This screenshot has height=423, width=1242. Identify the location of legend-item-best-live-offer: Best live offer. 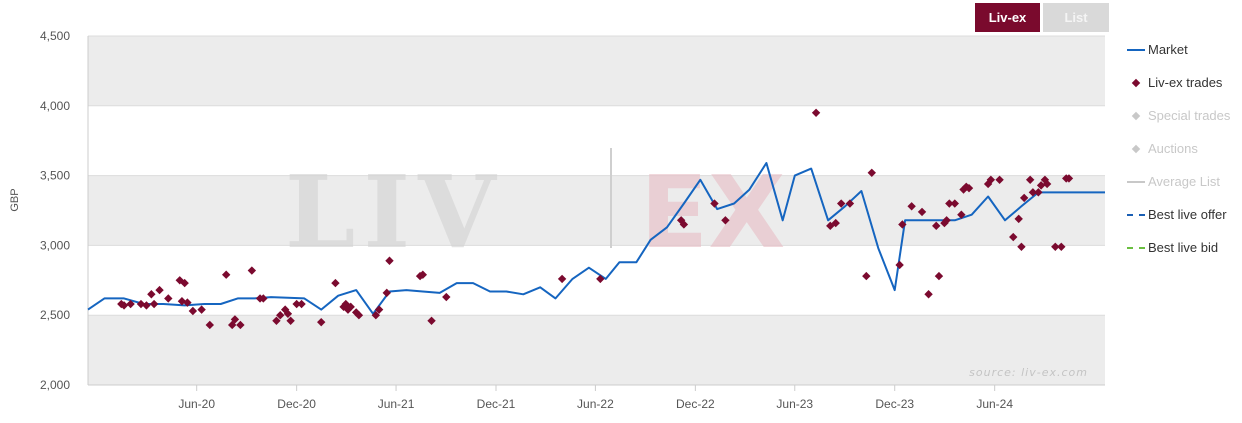
(1183, 214).